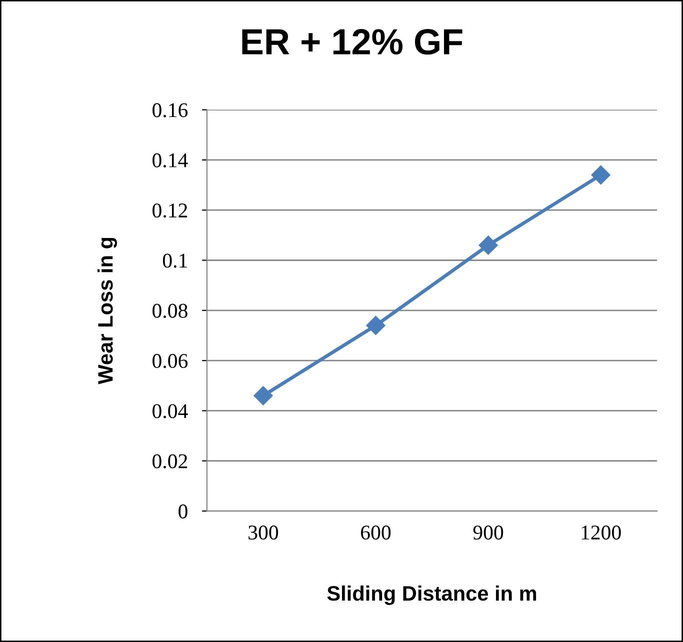 This screenshot has width=683, height=642. Describe the element at coordinates (170, 461) in the screenshot. I see `y-tick-label: 0.02` at that location.